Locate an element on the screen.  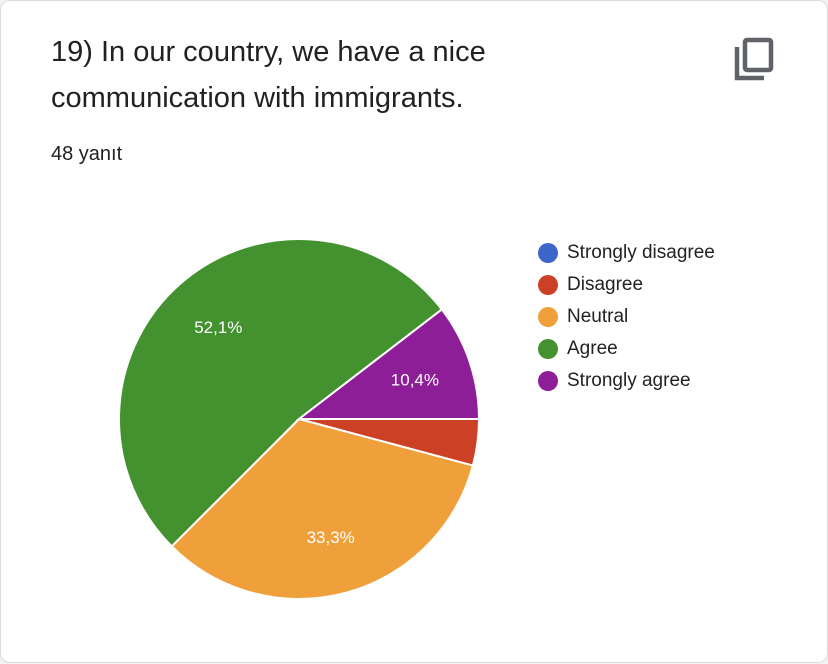
legend-item: Agree is located at coordinates (626, 349).